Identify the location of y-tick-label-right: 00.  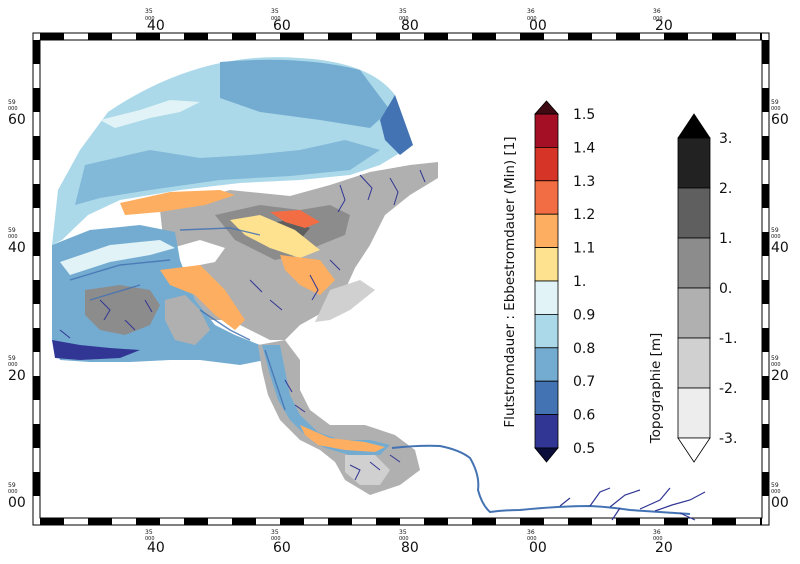
(780, 503).